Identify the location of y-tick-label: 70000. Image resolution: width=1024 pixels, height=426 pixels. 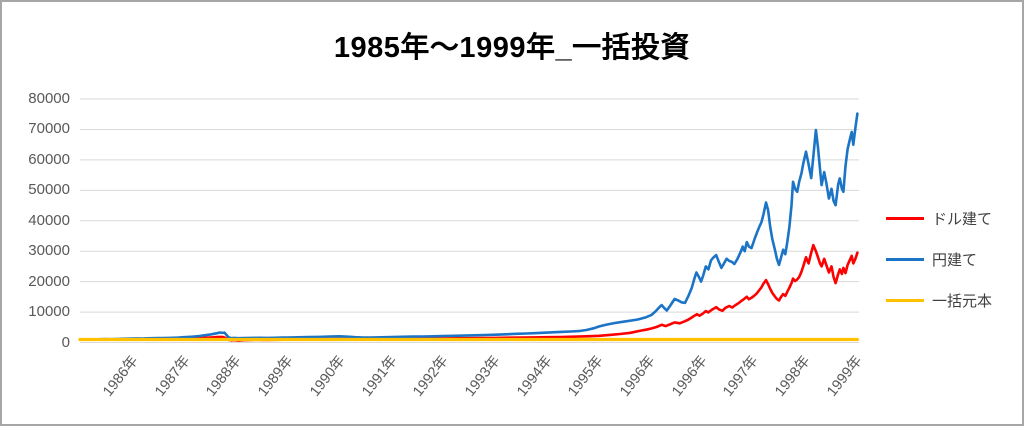
(49, 129).